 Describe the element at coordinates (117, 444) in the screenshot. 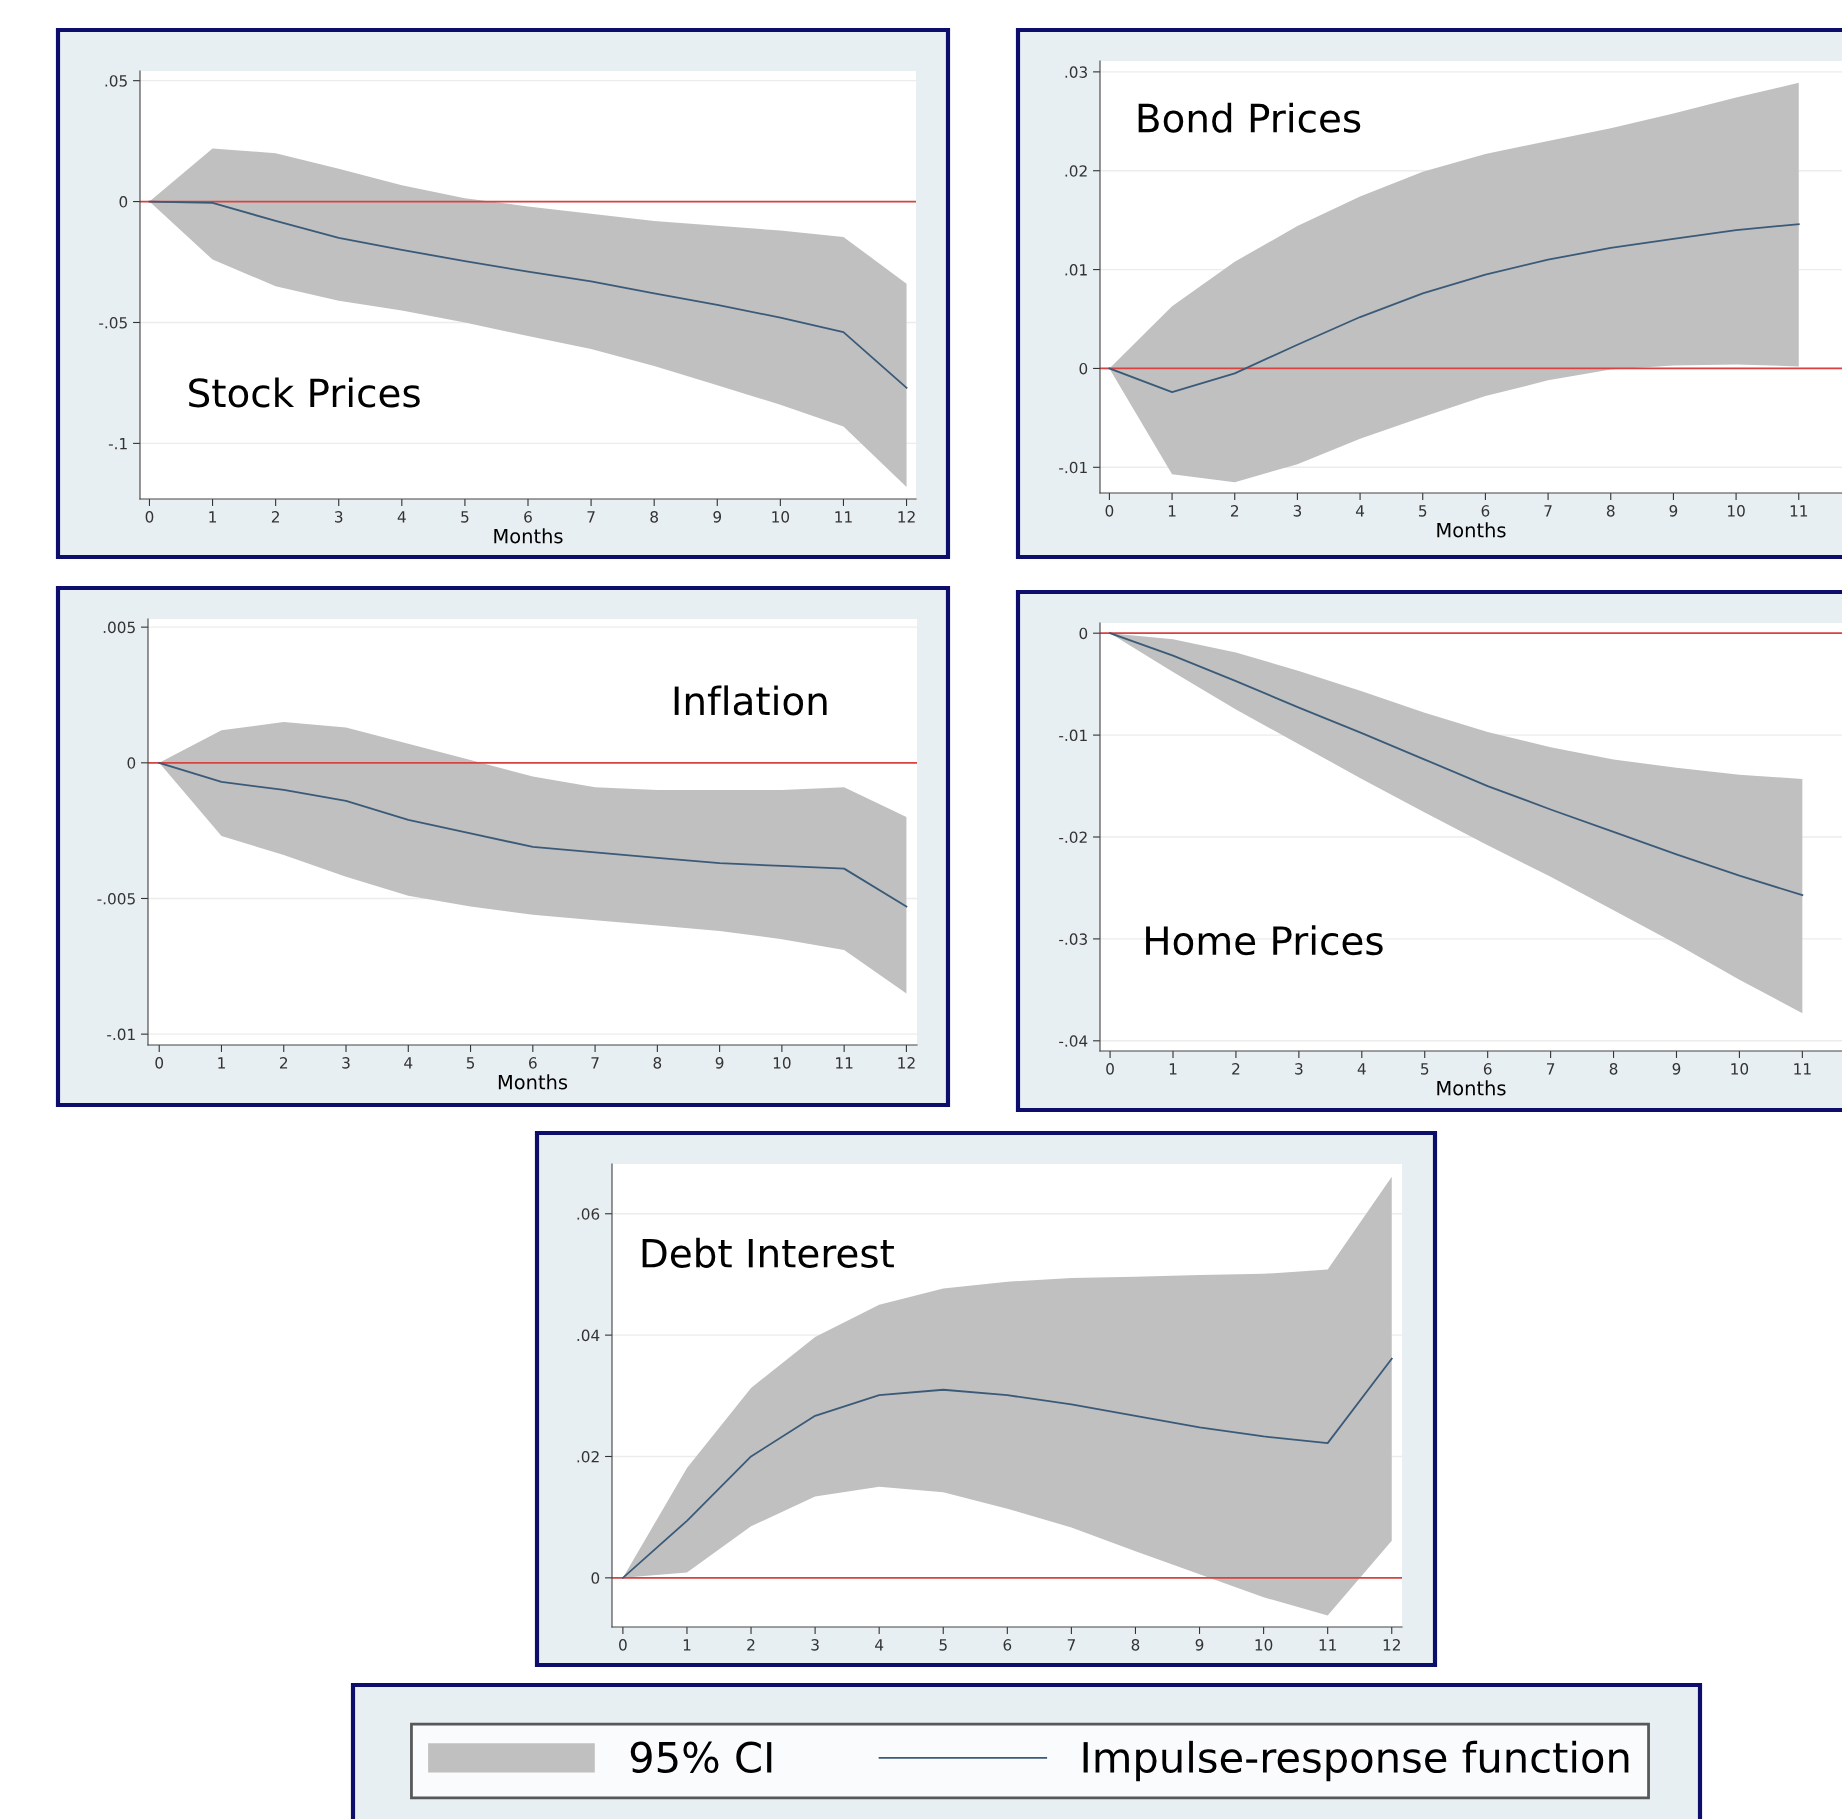

I see `y-tick-label: -.1` at that location.